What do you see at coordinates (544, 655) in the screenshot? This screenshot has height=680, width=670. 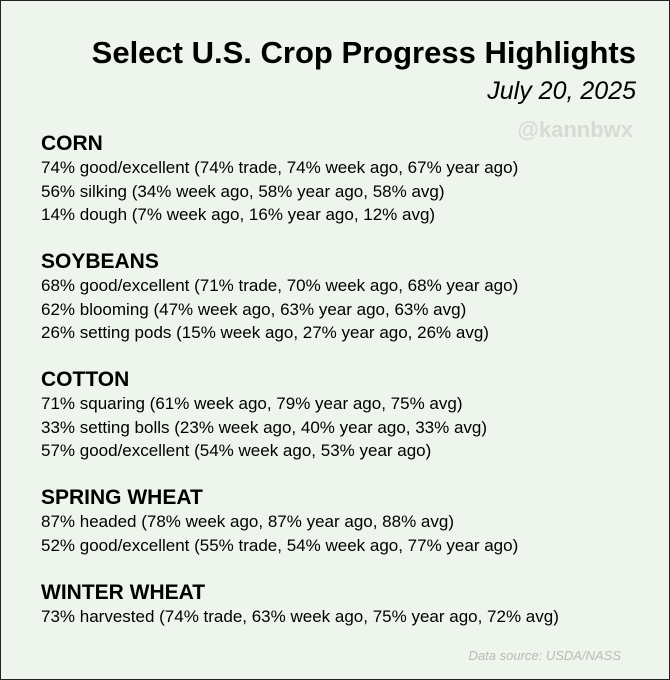 I see `data-source-note: Data source: USDA/NASS` at bounding box center [544, 655].